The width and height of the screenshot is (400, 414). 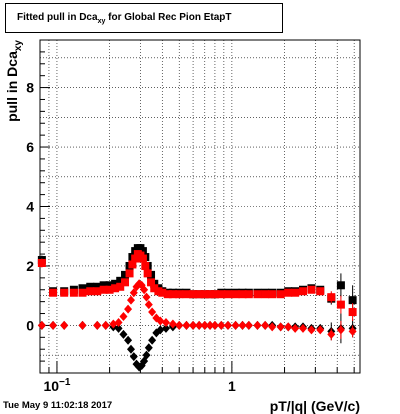 I want to click on x-axis-title: pT/|q| (GeV/c), so click(x=315, y=406).